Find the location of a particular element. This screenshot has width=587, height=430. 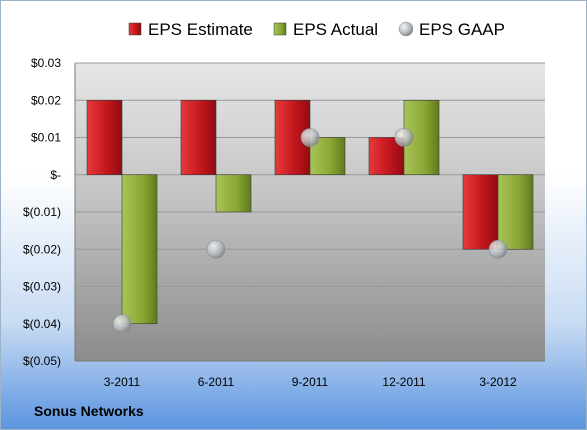

y-tick-label: $- is located at coordinates (55, 175).